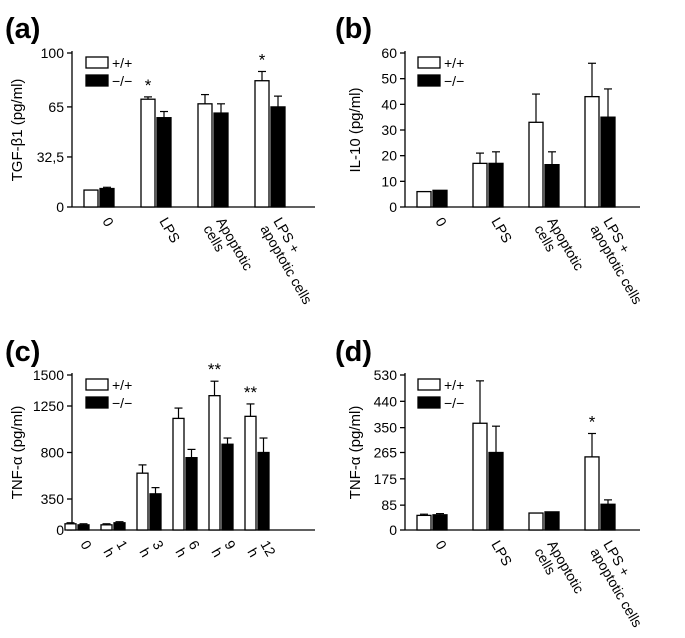  What do you see at coordinates (389, 156) in the screenshot?
I see `y-tick-label: 20` at bounding box center [389, 156].